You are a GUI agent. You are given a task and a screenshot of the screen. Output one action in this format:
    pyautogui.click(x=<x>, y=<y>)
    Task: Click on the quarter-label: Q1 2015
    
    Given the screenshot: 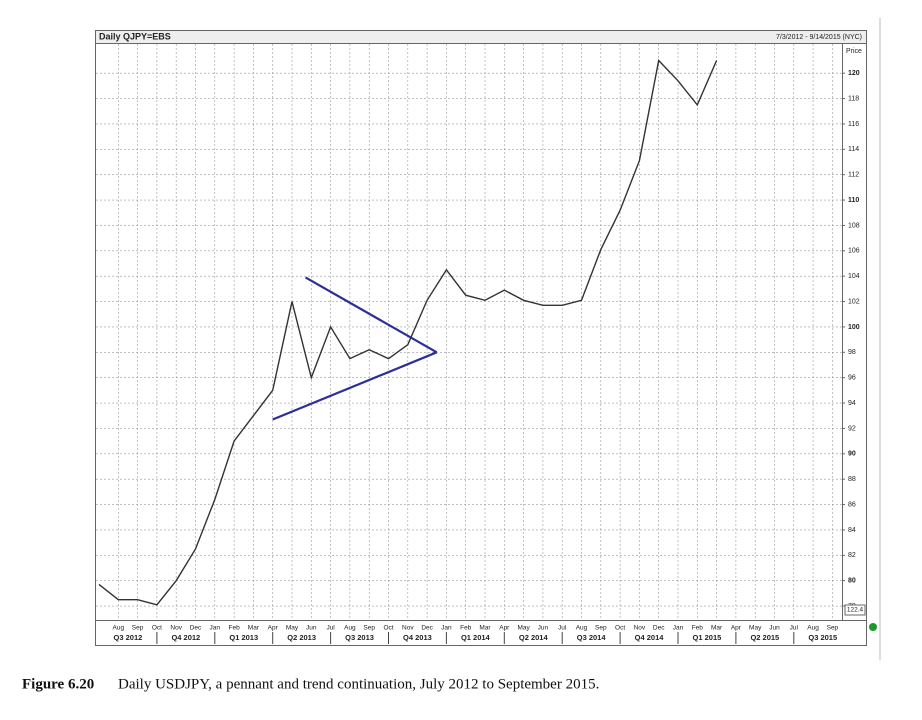 What is the action you would take?
    pyautogui.click(x=707, y=637)
    